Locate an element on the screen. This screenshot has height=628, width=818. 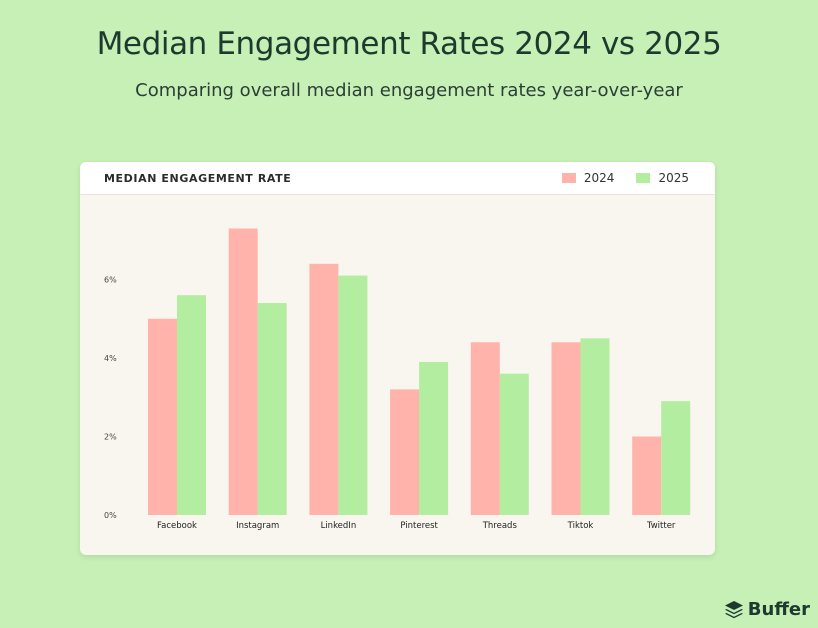
bar-linkedin-2025 is located at coordinates (353, 395).